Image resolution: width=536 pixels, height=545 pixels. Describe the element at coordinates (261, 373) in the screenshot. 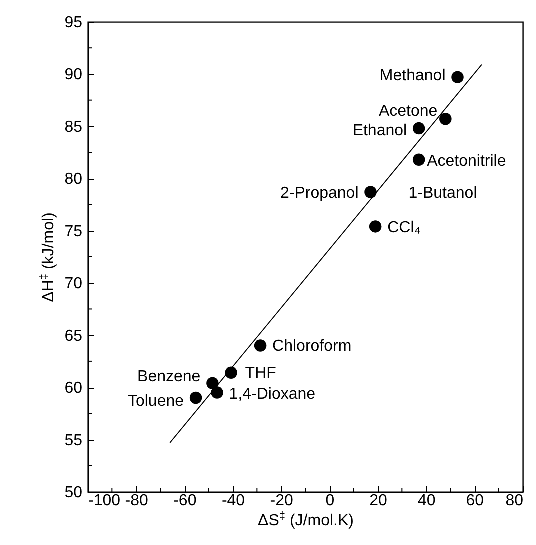

I see `annotation: THF` at that location.